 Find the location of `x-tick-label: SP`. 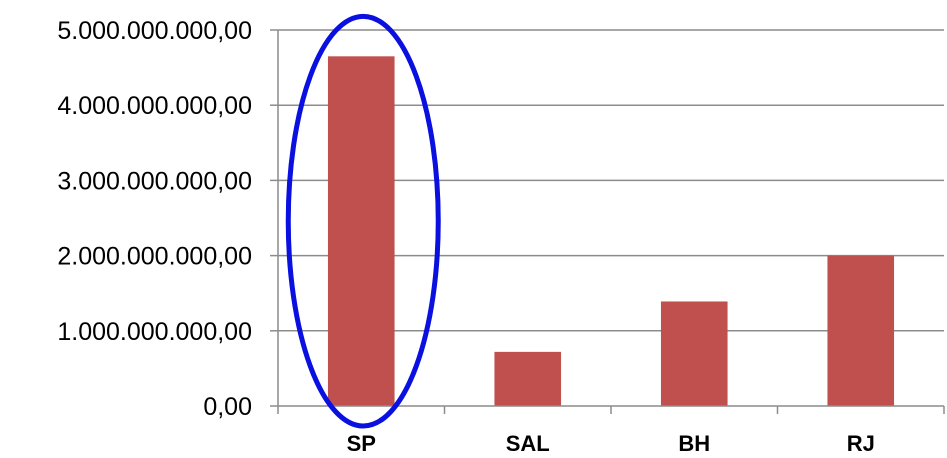

x-tick-label: SP is located at coordinates (361, 443).